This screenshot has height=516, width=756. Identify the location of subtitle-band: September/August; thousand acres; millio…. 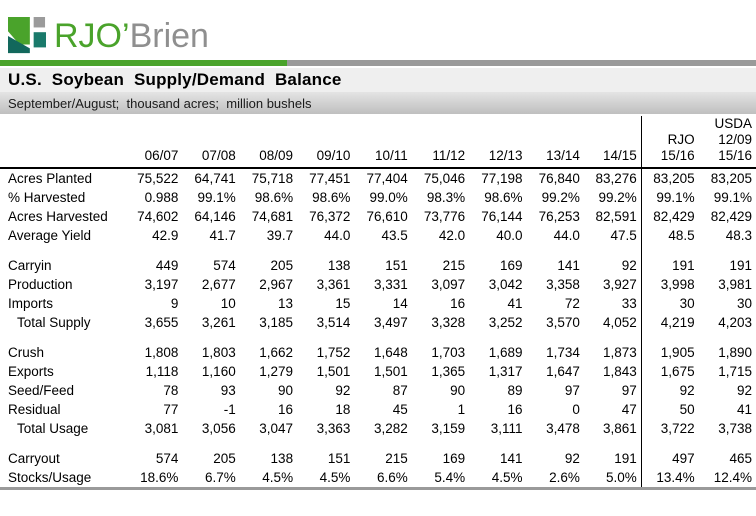
(378, 103).